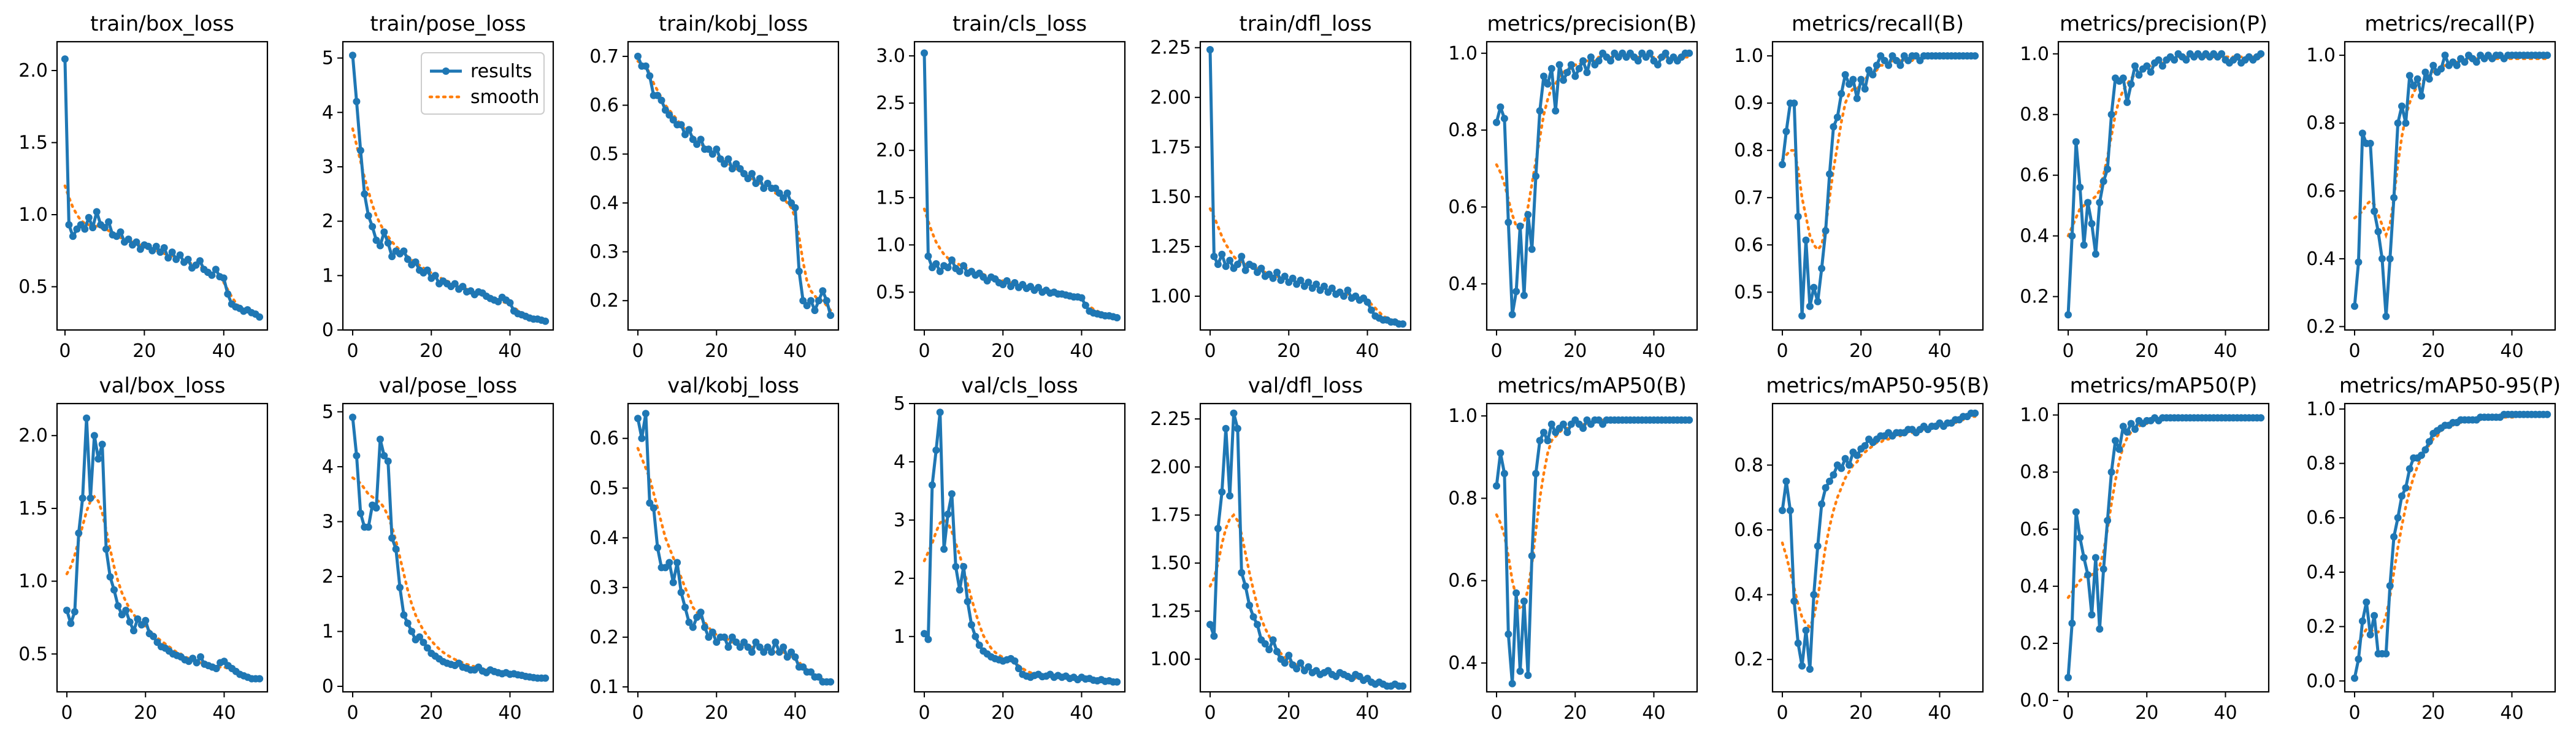  I want to click on y-tick-label: 1.00, so click(1170, 659).